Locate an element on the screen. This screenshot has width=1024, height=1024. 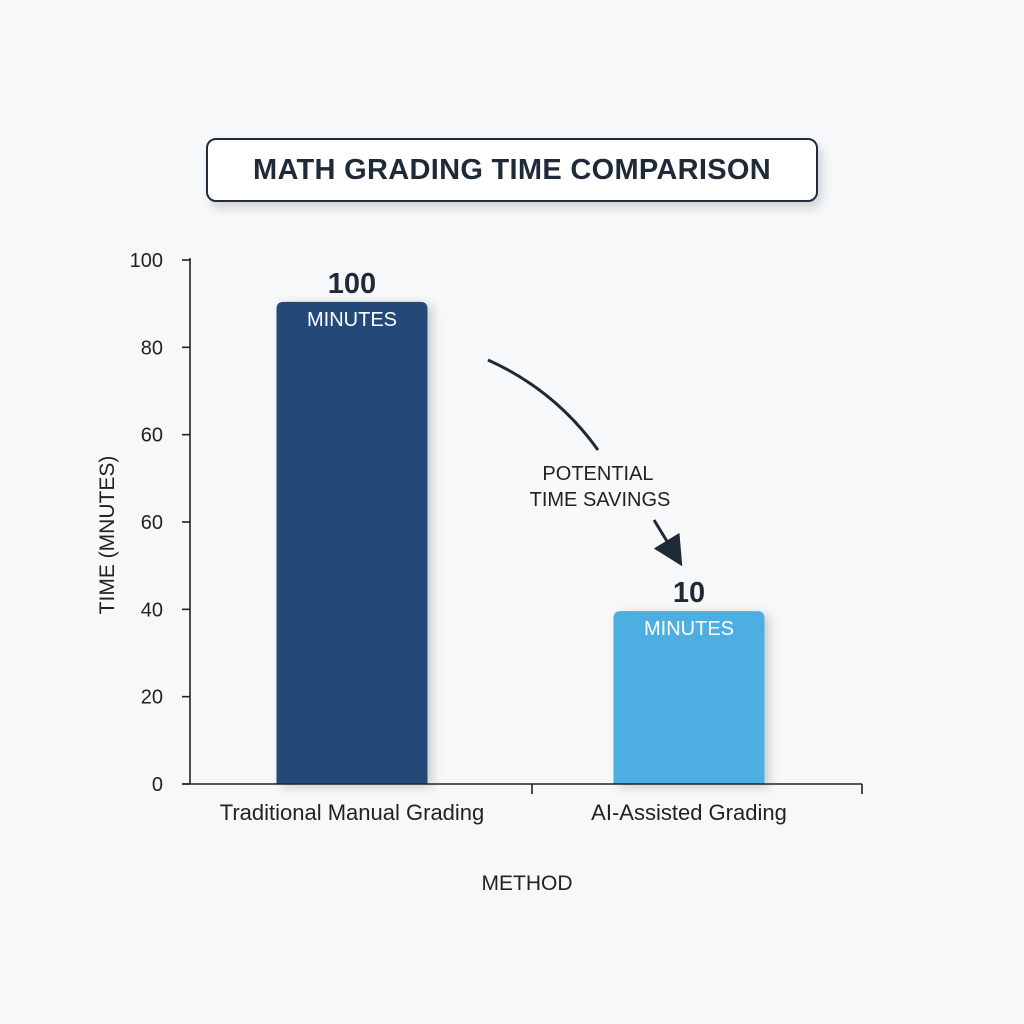
y-tick-label: 100 is located at coordinates (146, 261).